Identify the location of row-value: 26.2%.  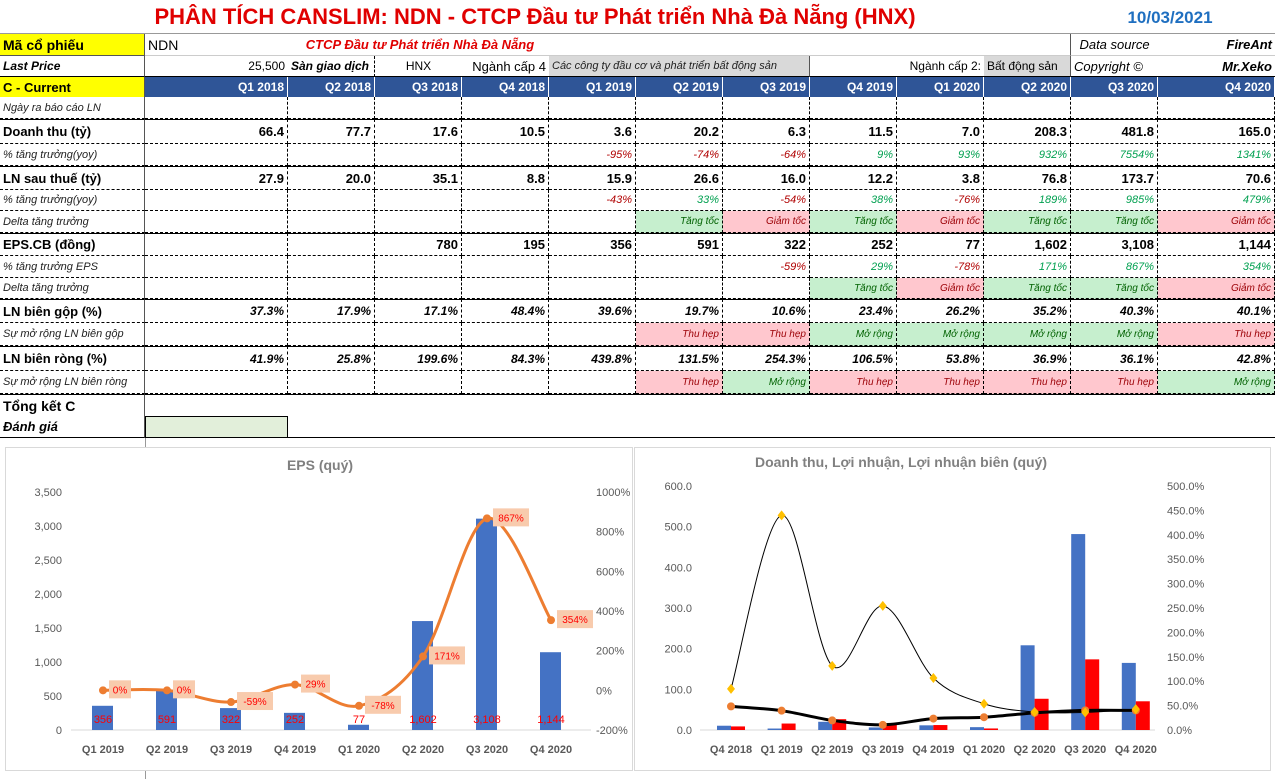
(940, 311).